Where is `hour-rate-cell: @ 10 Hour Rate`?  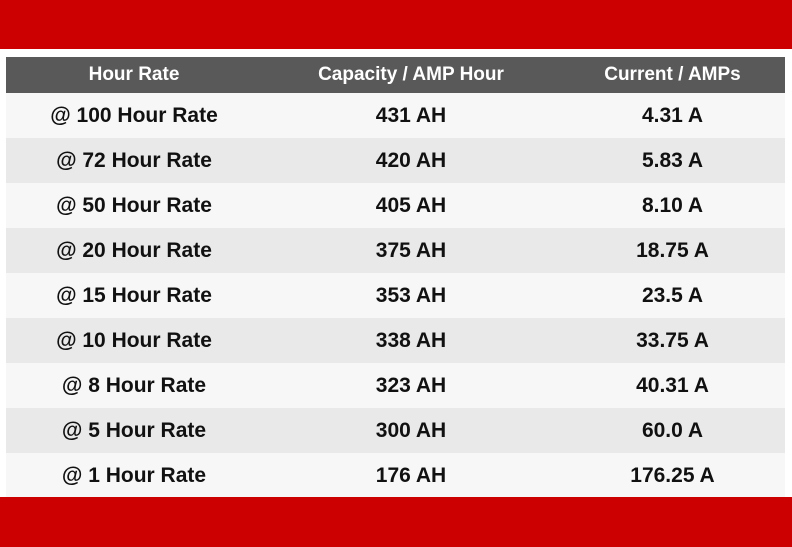
hour-rate-cell: @ 10 Hour Rate is located at coordinates (134, 340).